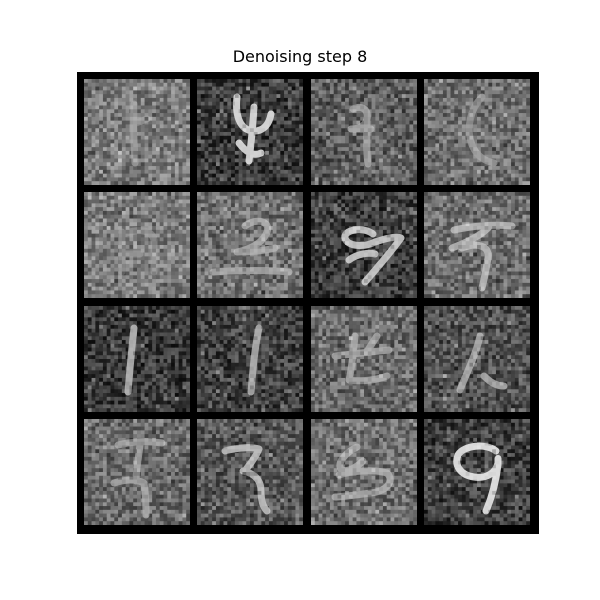  Describe the element at coordinates (250, 132) in the screenshot. I see `sample-image` at that location.